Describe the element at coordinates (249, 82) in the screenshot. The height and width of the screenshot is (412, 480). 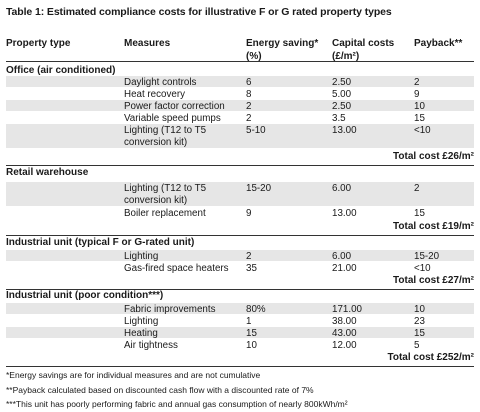
I see `energy-saving-cell: 6` at that location.